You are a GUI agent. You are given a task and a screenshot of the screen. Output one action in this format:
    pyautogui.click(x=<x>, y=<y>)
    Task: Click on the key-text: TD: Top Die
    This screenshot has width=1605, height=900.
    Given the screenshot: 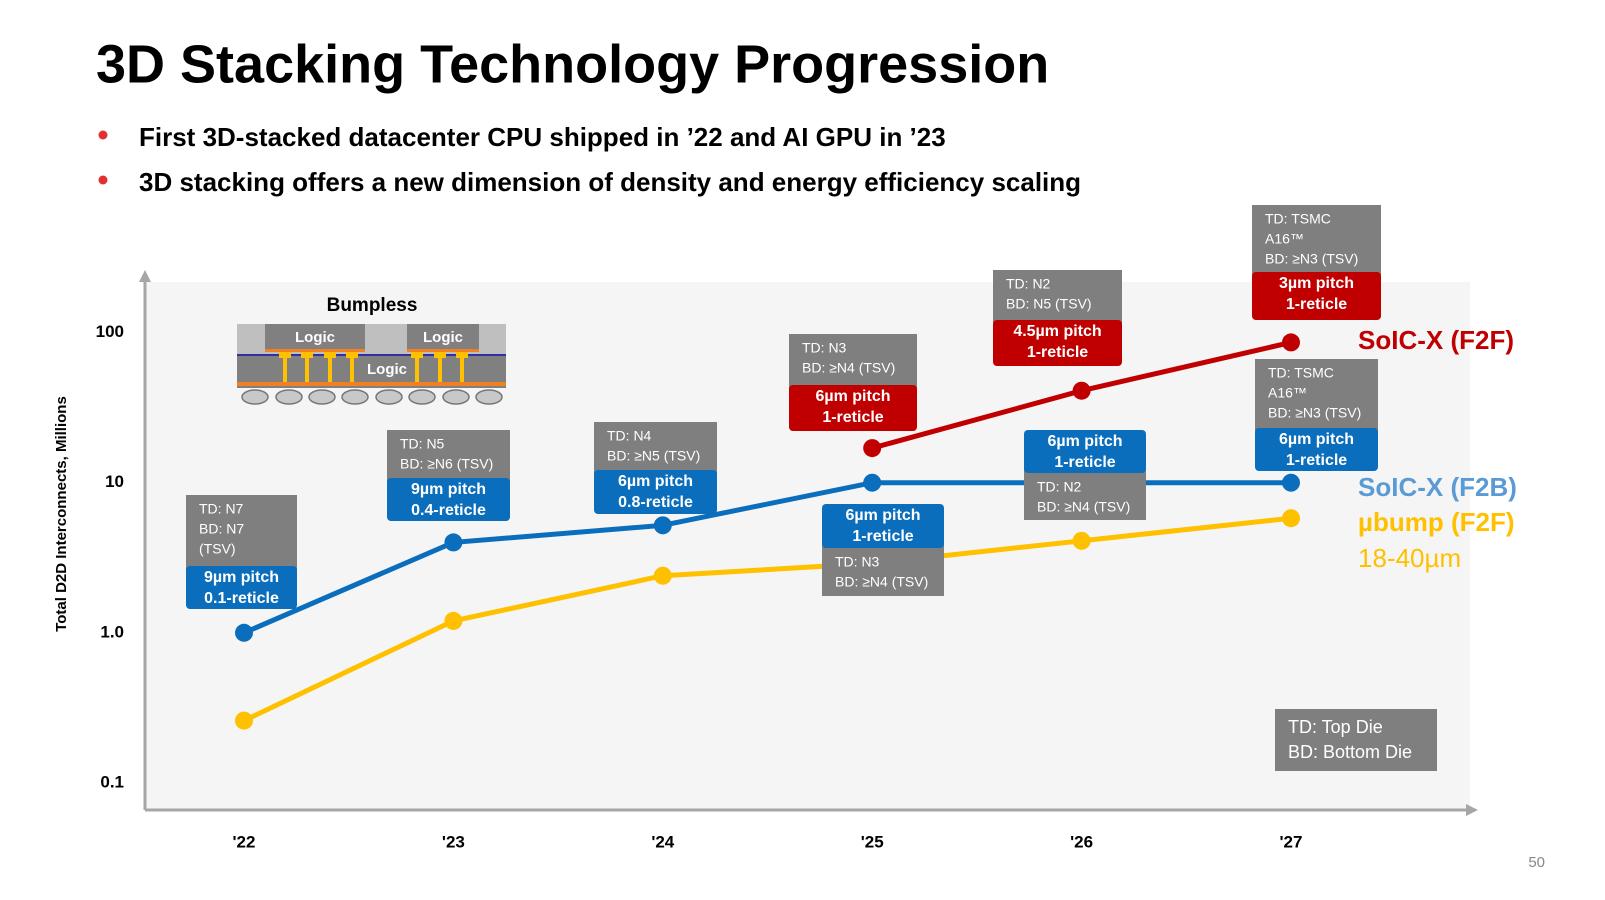 What is the action you would take?
    pyautogui.click(x=1335, y=727)
    